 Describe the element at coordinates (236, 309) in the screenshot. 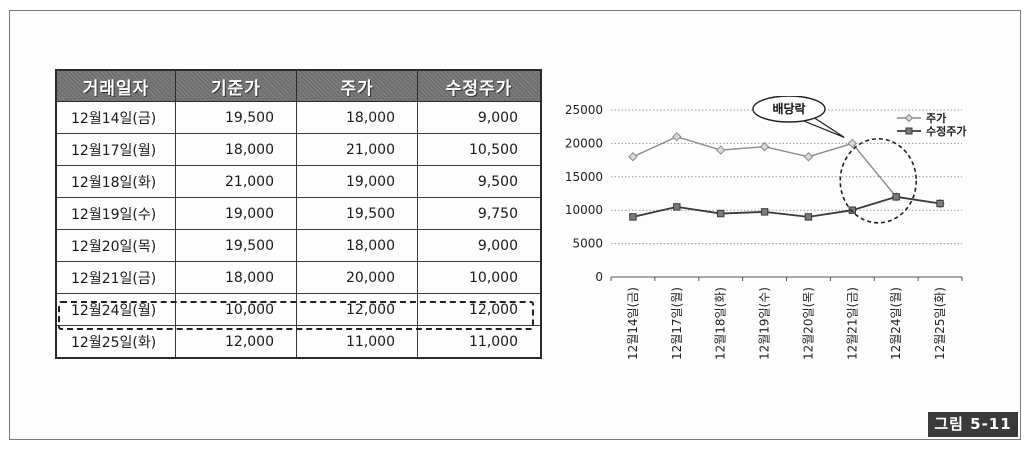

I see `cell-base-price: 10,000` at that location.